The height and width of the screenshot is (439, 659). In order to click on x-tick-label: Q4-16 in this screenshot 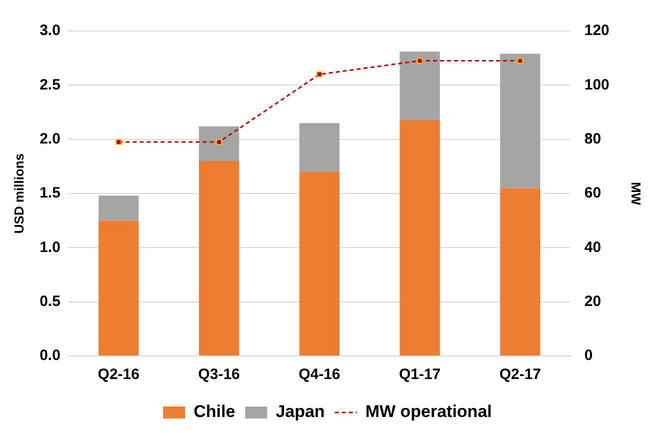, I will do `click(319, 375)`.